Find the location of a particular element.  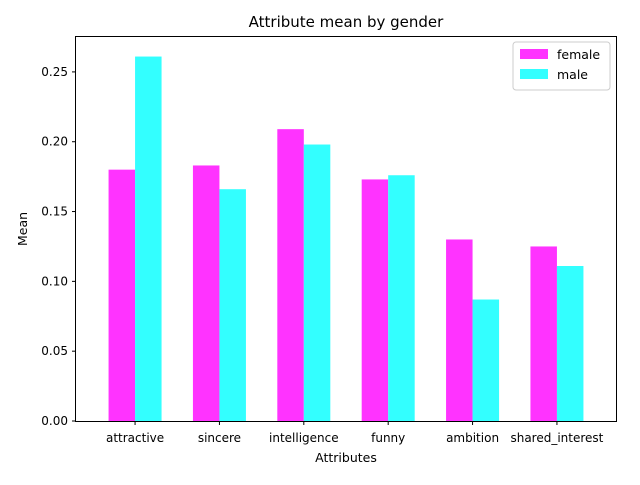

legend-swatch-male is located at coordinates (534, 74).